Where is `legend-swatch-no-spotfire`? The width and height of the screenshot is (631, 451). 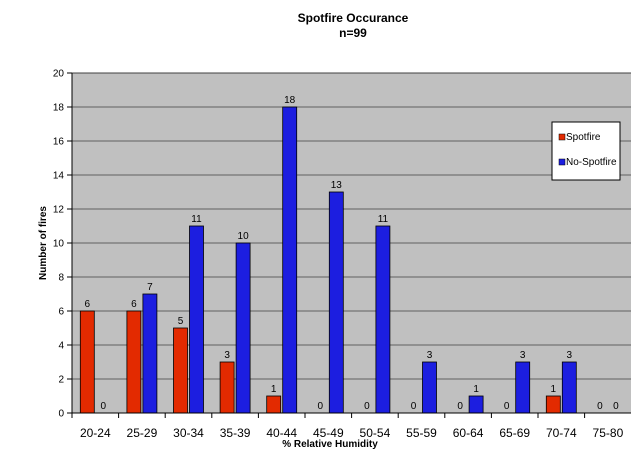
legend-swatch-no-spotfire is located at coordinates (562, 162).